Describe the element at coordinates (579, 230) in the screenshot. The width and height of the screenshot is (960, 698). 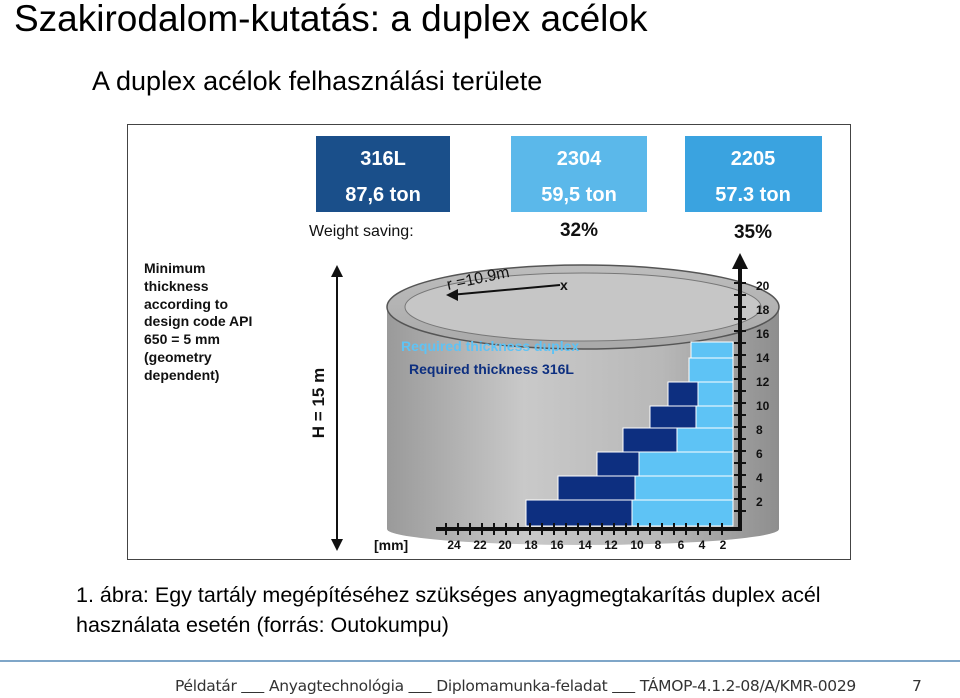
I see `saving-2304: 32%` at that location.